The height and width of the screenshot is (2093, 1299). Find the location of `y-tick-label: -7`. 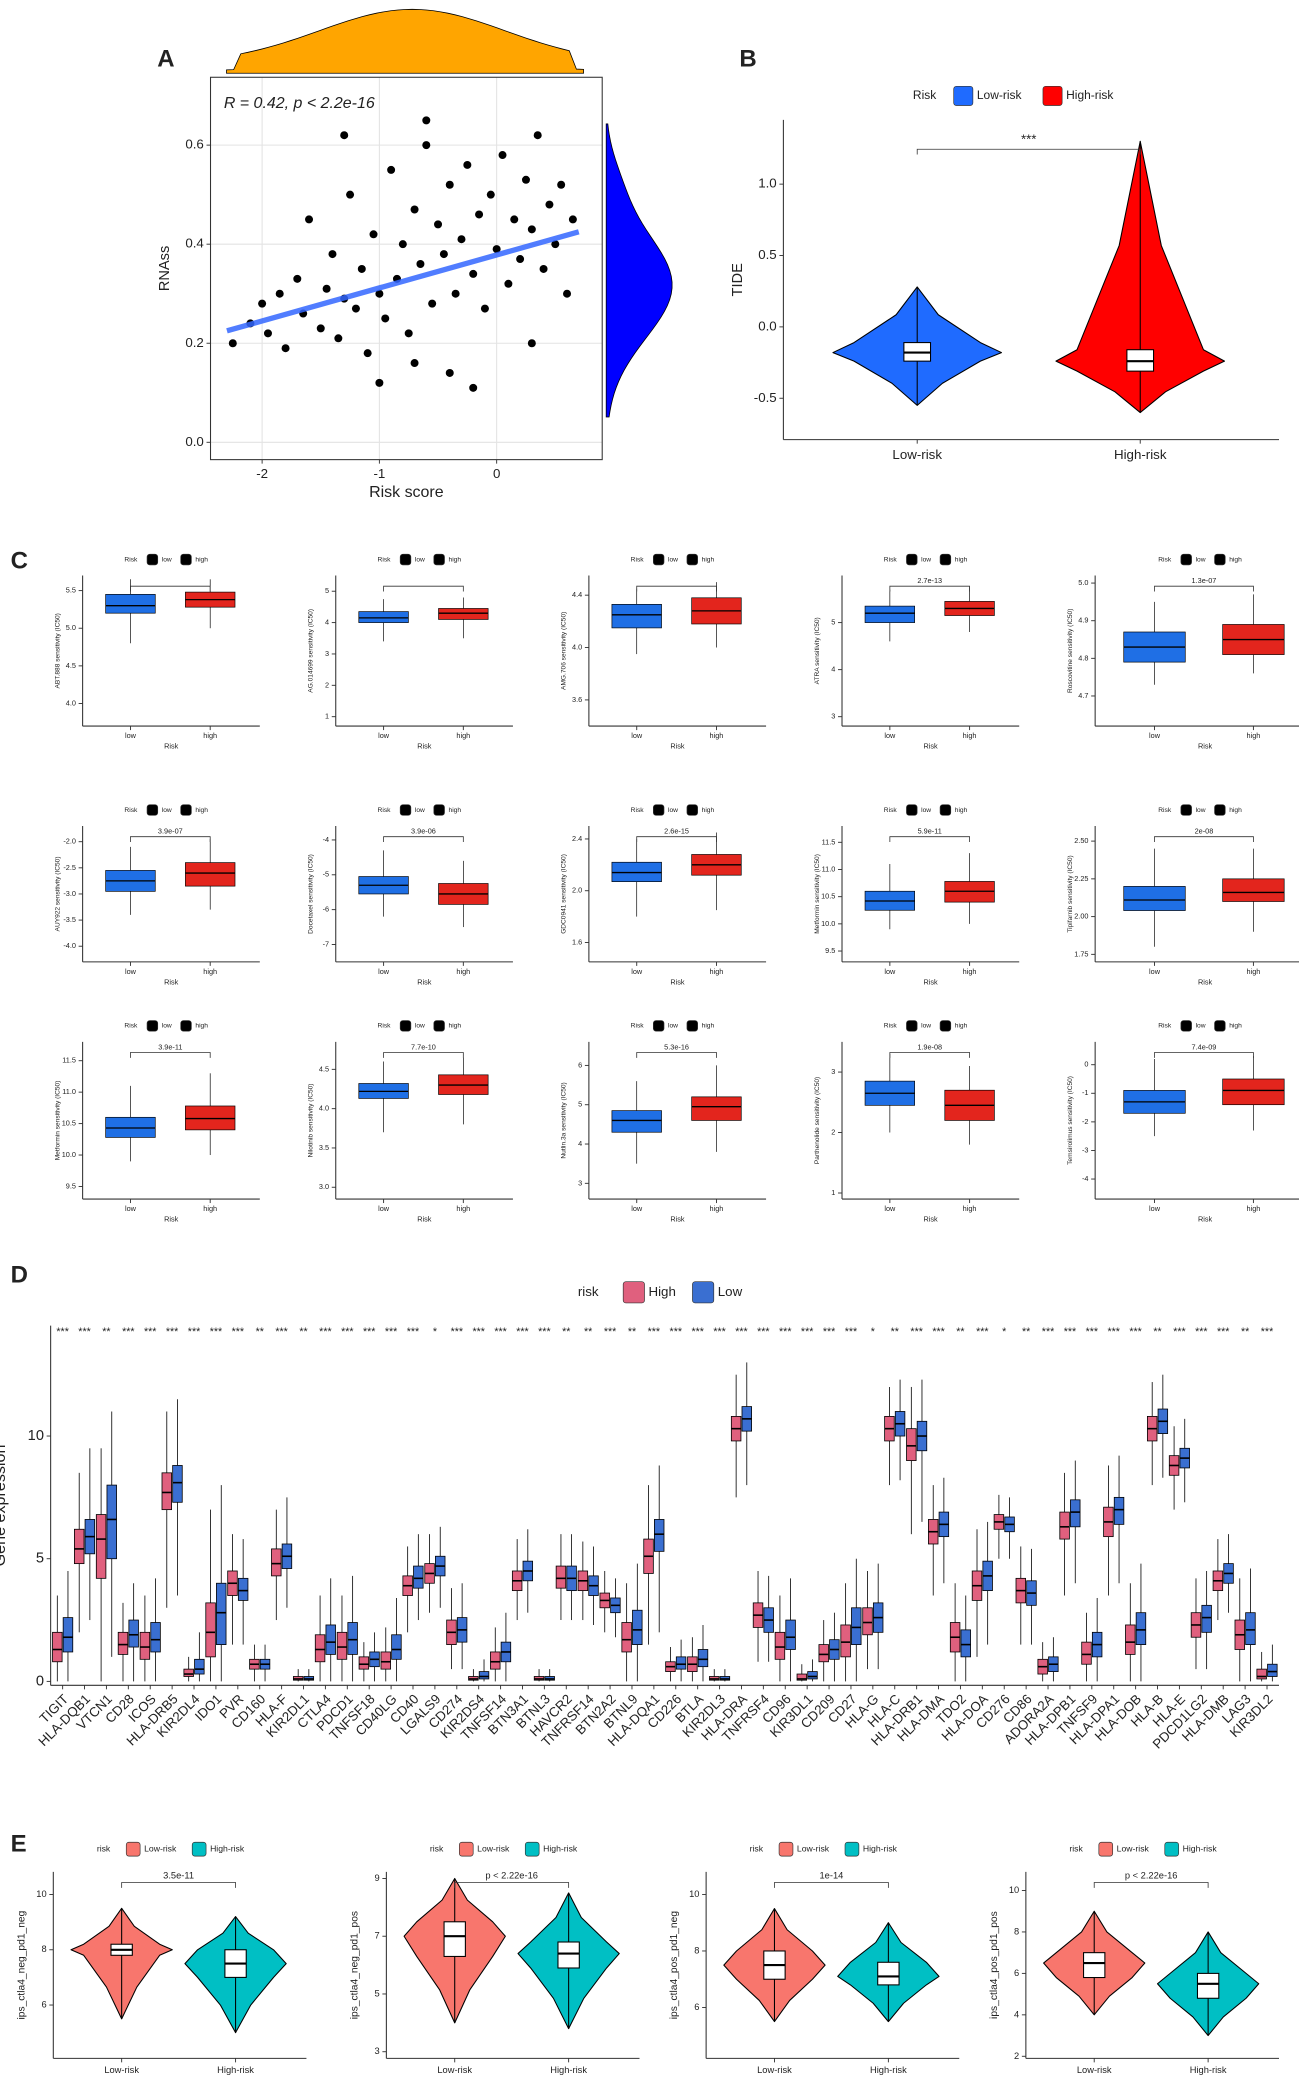

y-tick-label: -7 is located at coordinates (326, 943).